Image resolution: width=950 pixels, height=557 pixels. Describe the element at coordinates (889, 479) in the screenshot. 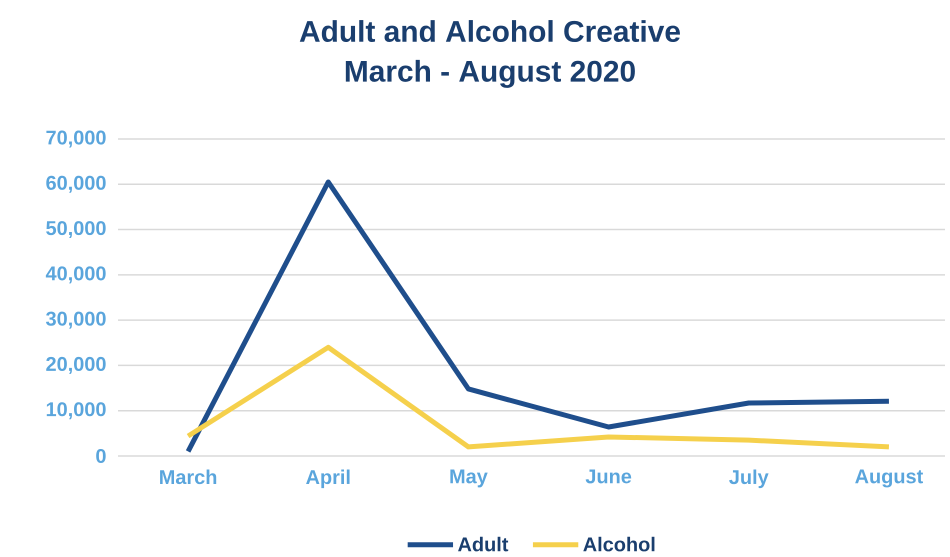

I see `x-tick-label: August` at that location.